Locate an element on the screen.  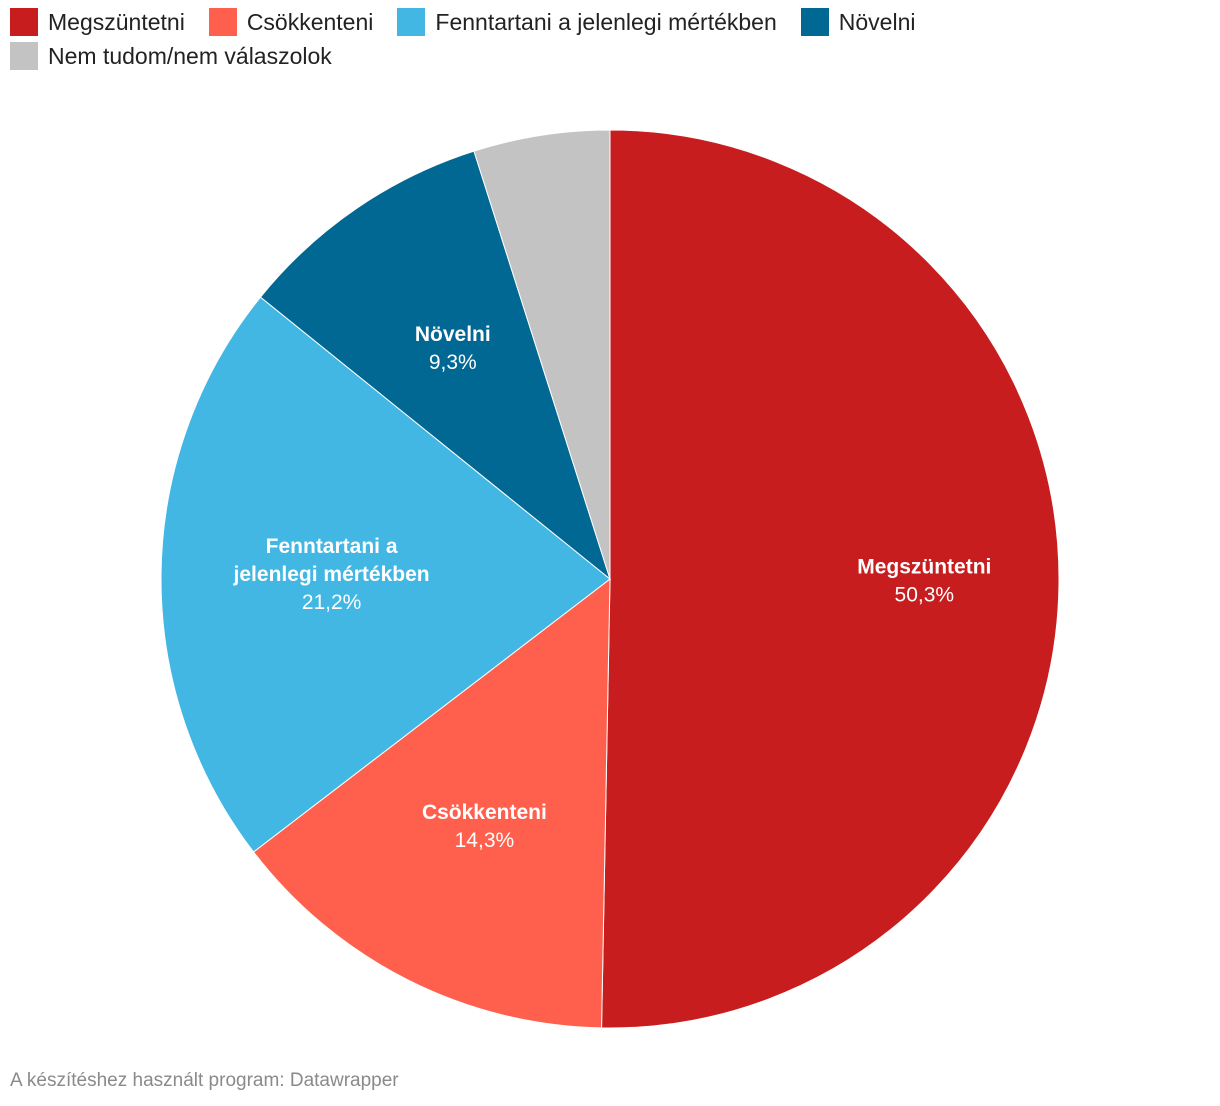
slice-value-label: 21,2% is located at coordinates (332, 602).